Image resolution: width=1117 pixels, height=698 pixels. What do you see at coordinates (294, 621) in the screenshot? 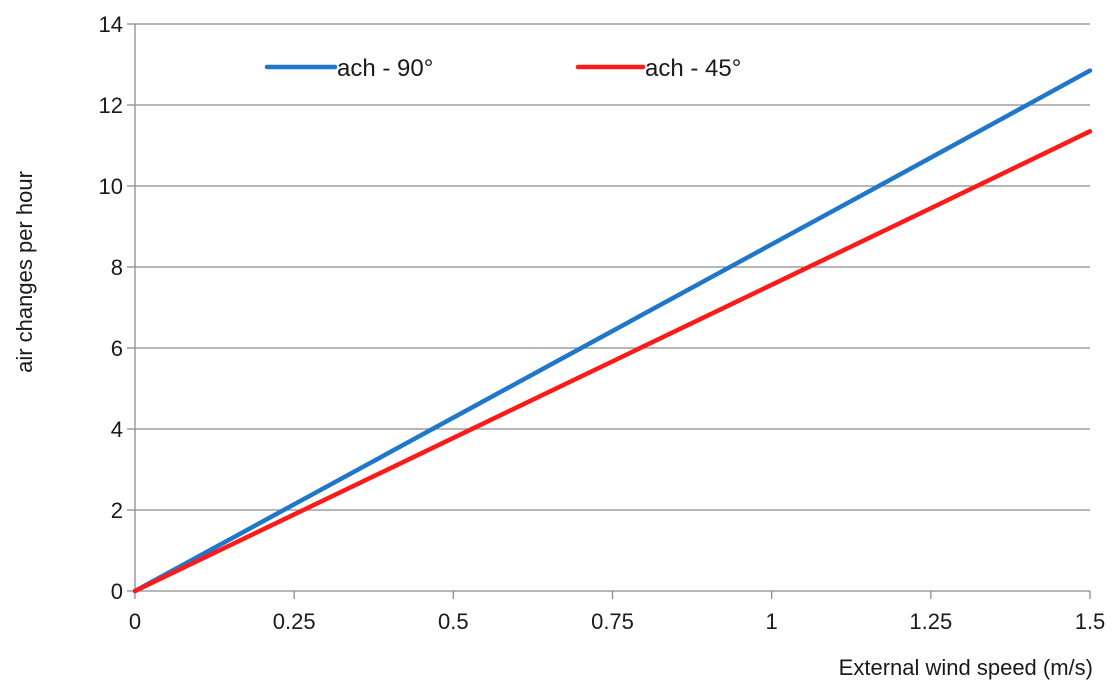
I see `x-tick-label: 0.25` at bounding box center [294, 621].